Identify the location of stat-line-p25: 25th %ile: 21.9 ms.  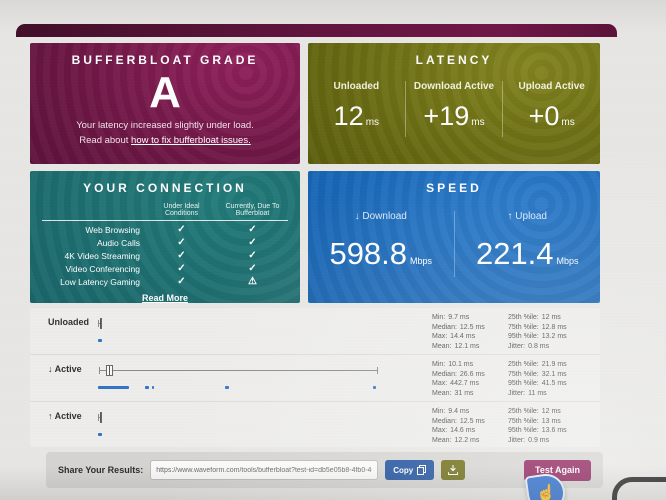
(537, 364).